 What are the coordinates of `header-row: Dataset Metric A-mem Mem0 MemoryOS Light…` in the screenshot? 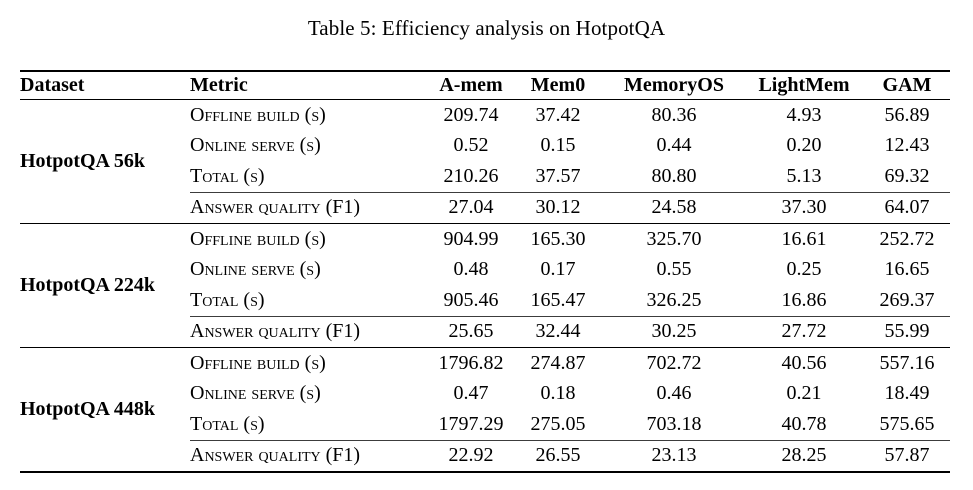 It's located at (485, 85).